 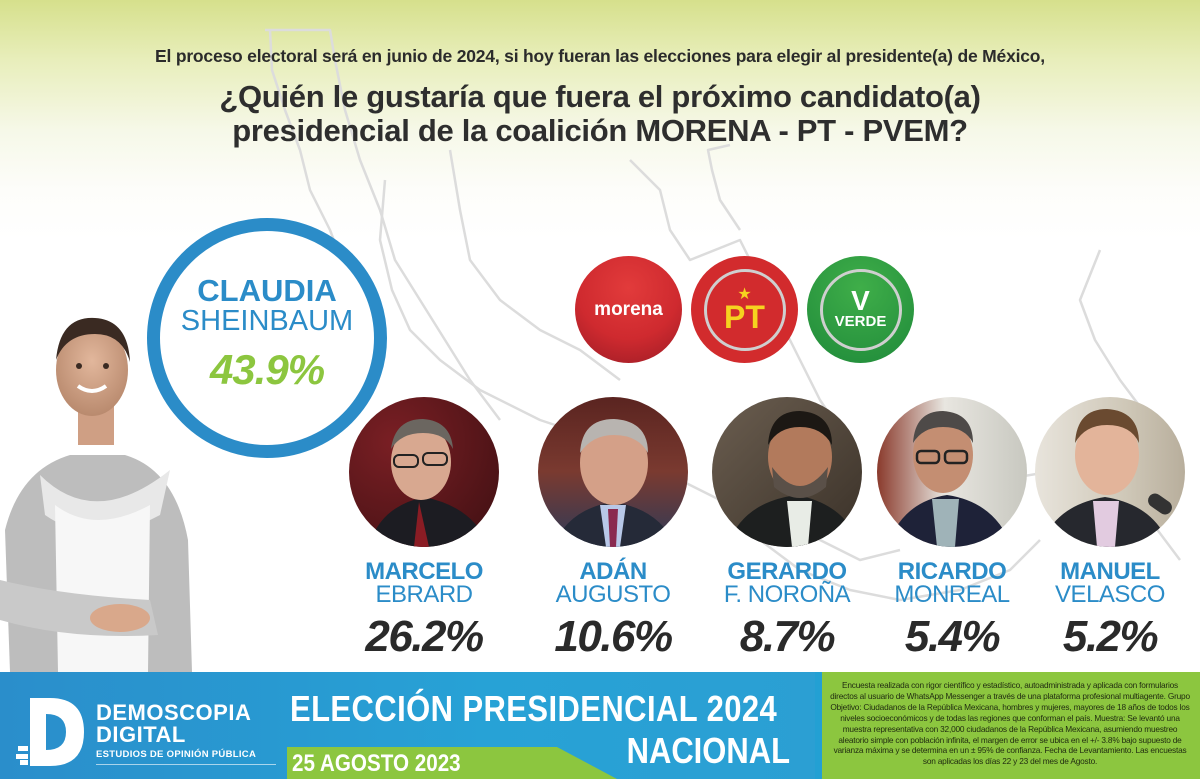 I want to click on candidate-percent: 5.2%, so click(x=1110, y=636).